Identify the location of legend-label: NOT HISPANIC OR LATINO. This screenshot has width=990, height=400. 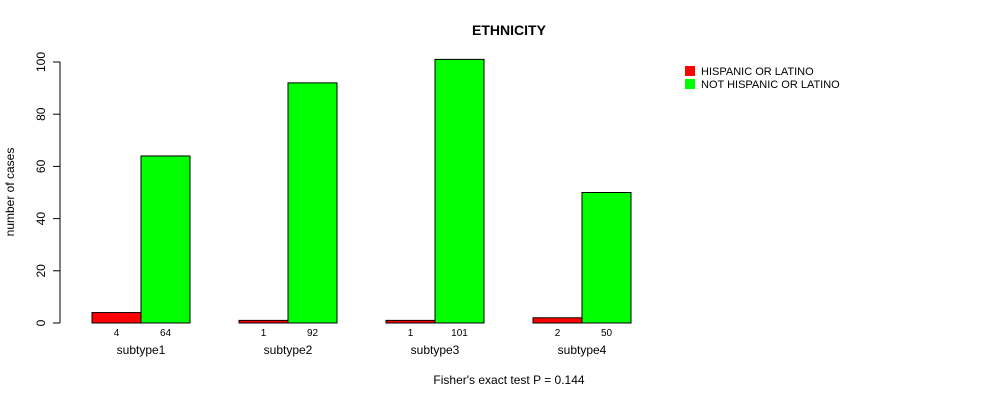
(770, 85).